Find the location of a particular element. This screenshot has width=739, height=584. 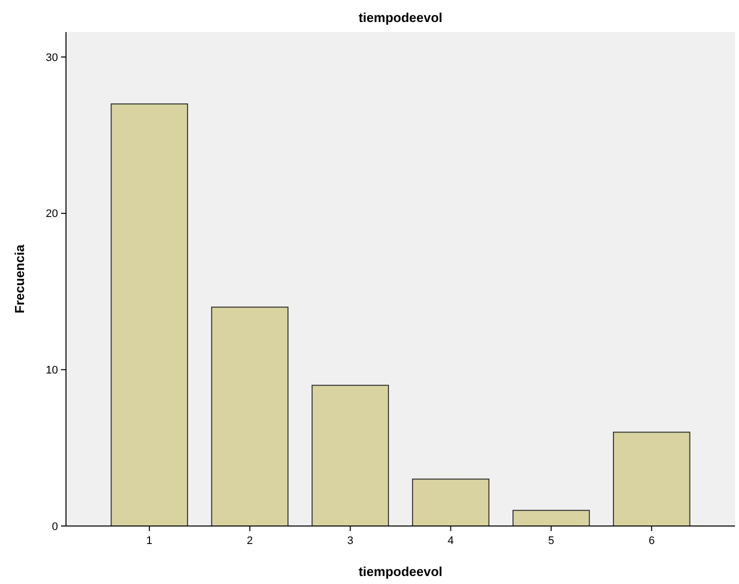

x-tick-label: 3 is located at coordinates (350, 541).